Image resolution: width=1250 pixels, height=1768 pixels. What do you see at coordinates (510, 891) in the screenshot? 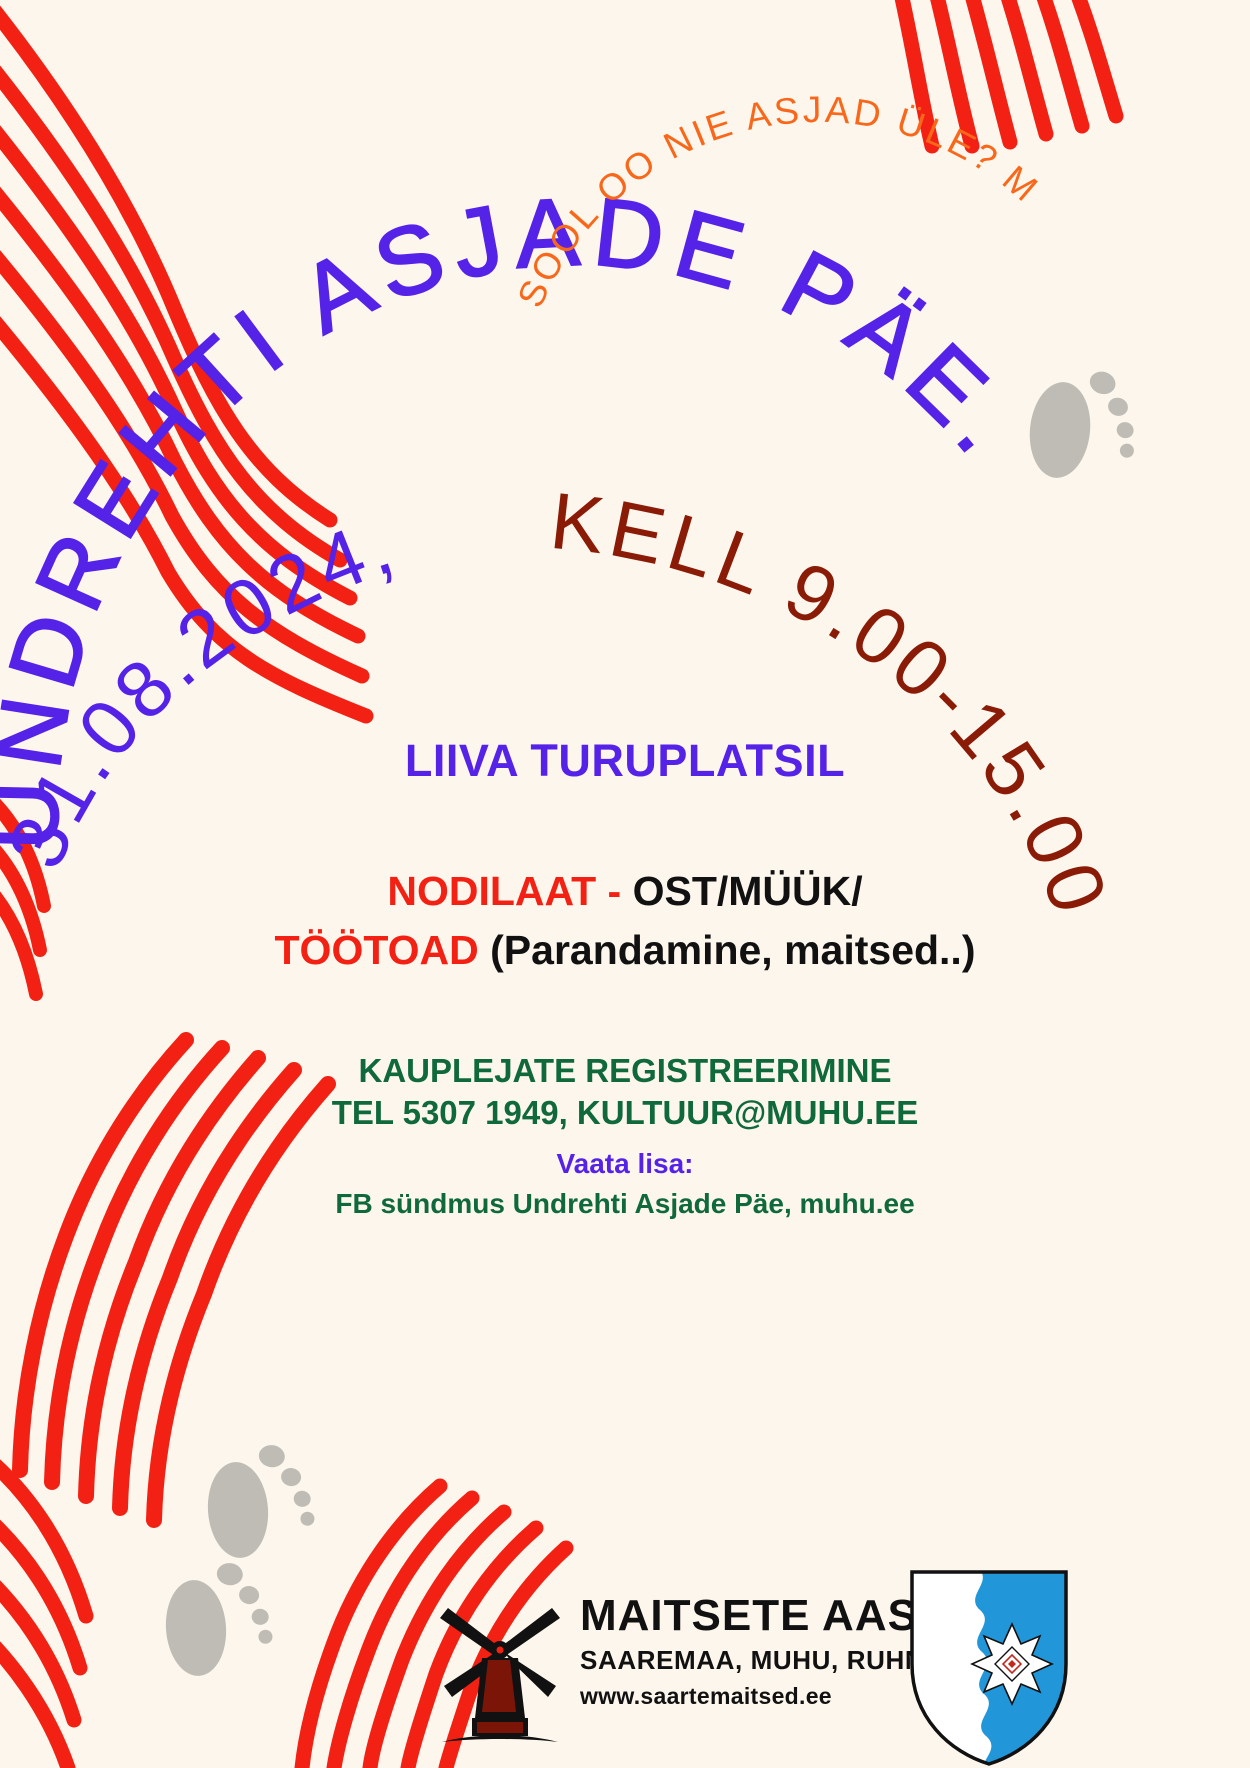
I see `offer-line-1-highlight: NODILAAT -` at bounding box center [510, 891].